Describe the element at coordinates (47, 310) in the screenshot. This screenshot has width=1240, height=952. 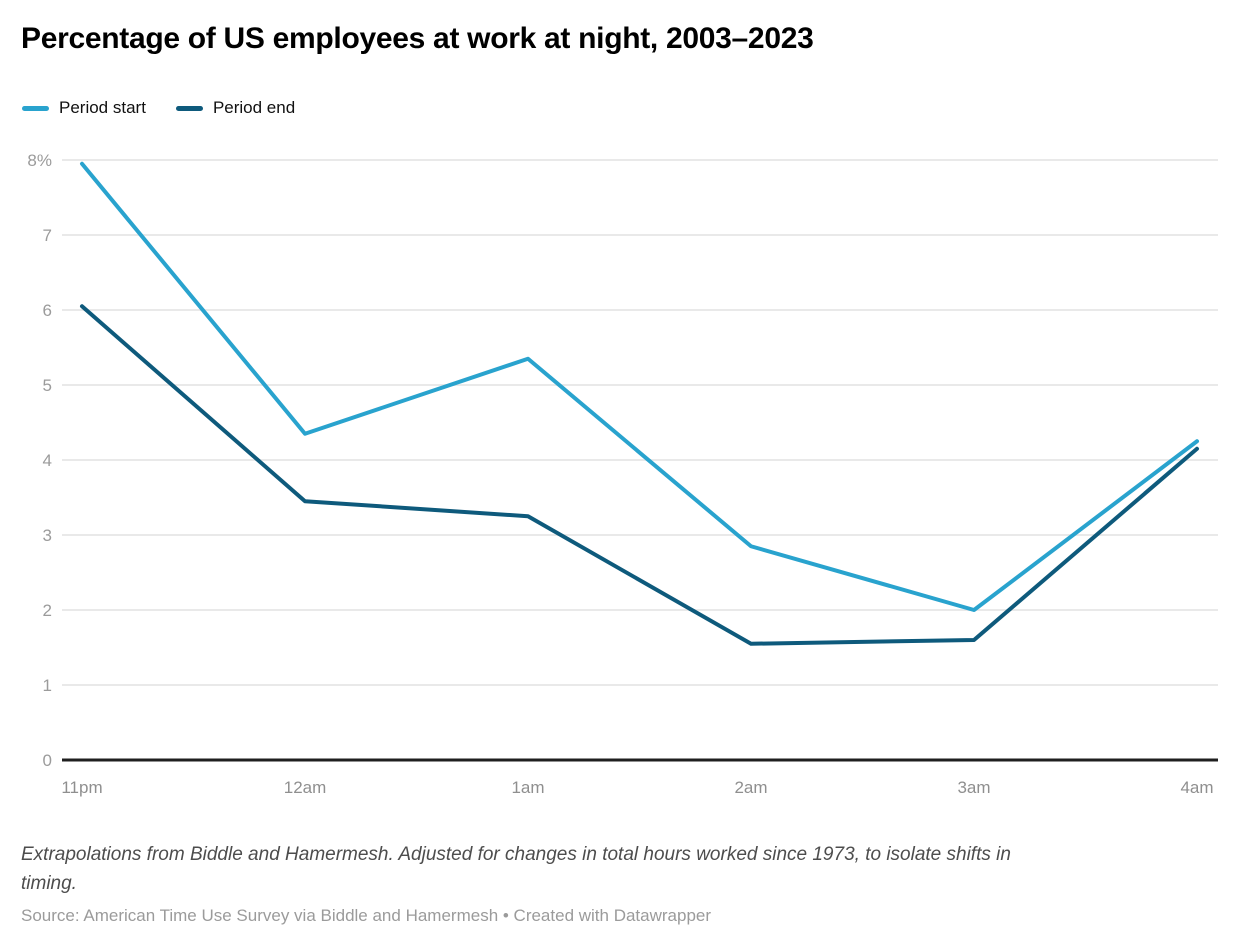
I see `y-tick-label: 6` at that location.